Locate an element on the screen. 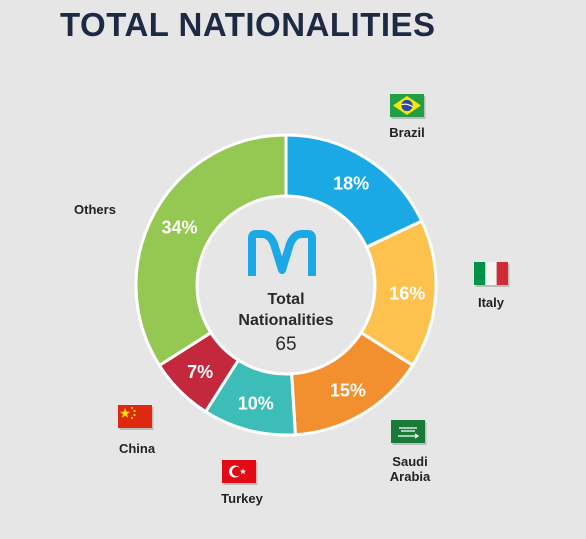 Image resolution: width=586 pixels, height=539 pixels. saudi-flag-icon is located at coordinates (409, 432).